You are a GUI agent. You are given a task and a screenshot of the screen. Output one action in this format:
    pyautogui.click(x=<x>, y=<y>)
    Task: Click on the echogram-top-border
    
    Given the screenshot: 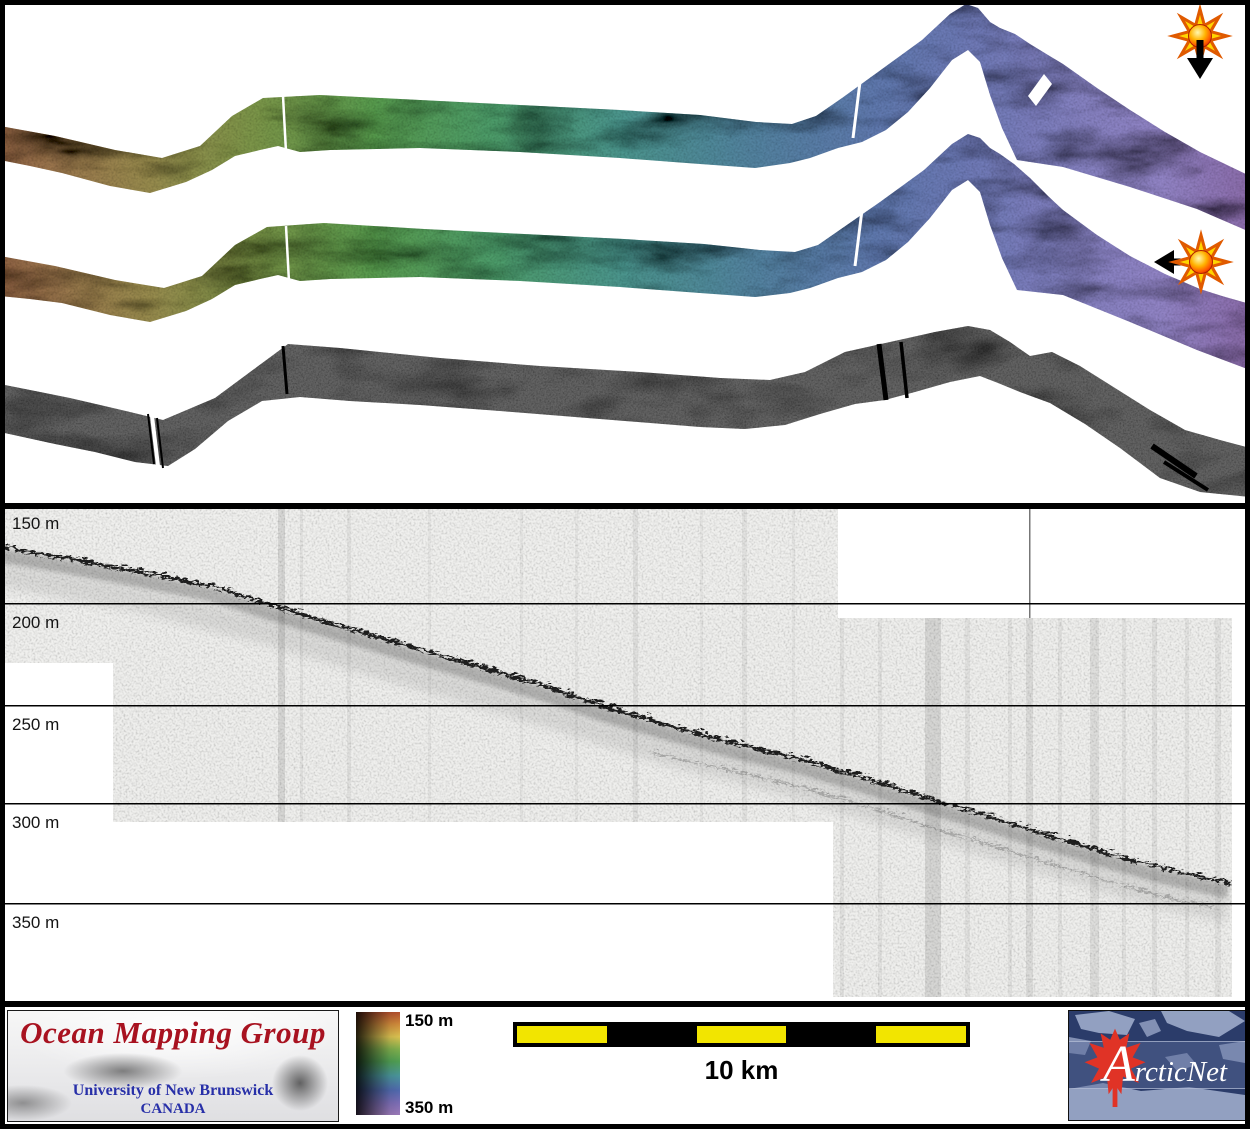 What is the action you would take?
    pyautogui.click(x=625, y=506)
    